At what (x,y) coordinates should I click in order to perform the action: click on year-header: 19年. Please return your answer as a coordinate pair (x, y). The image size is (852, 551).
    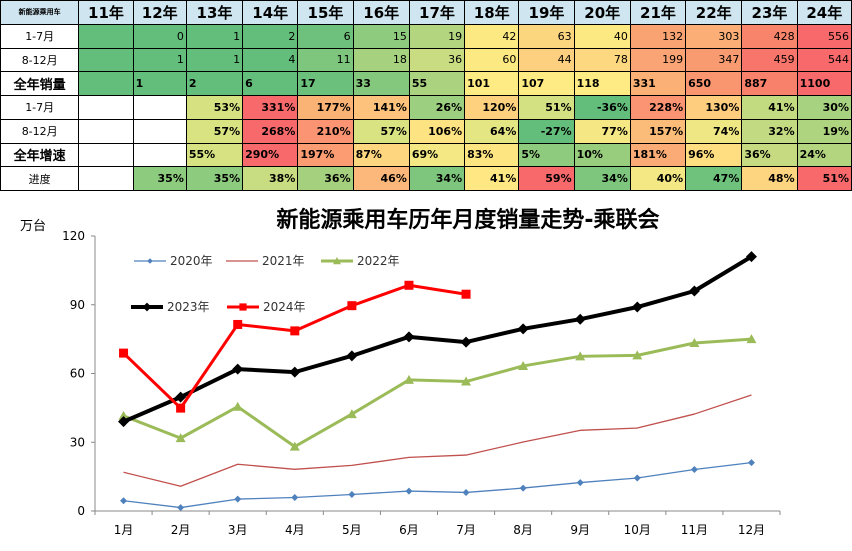
    Looking at the image, I should click on (546, 12).